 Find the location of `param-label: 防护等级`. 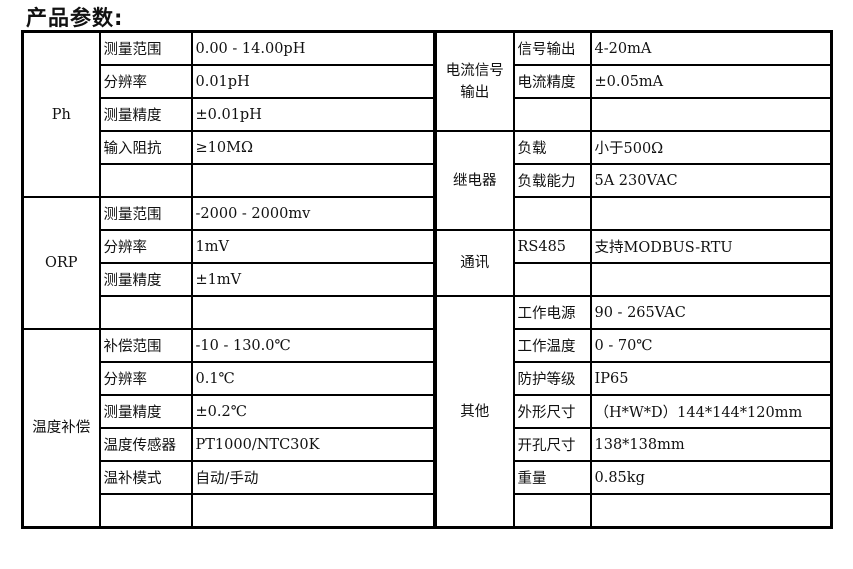

param-label: 防护等级 is located at coordinates (552, 378).